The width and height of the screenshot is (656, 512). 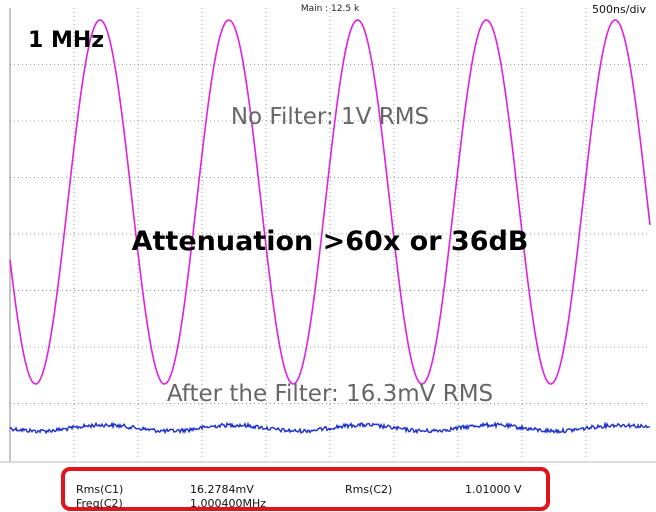 What do you see at coordinates (493, 489) in the screenshot?
I see `measurement-value: 1.01000 V` at bounding box center [493, 489].